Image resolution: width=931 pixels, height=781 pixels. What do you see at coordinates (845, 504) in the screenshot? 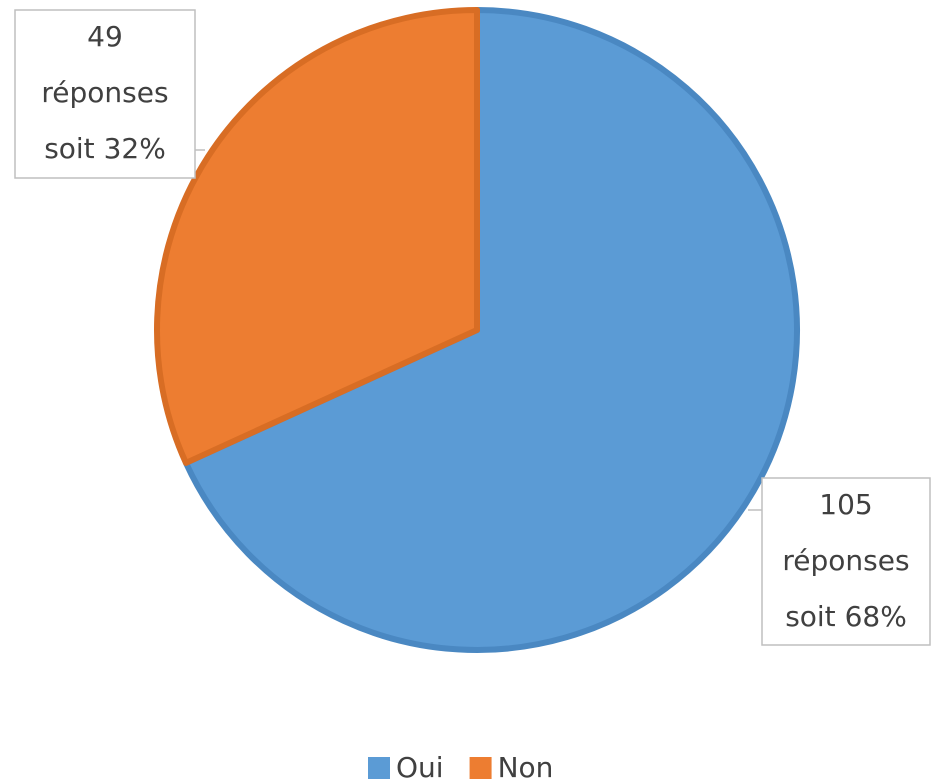
I see `data-label: 105` at bounding box center [845, 504].